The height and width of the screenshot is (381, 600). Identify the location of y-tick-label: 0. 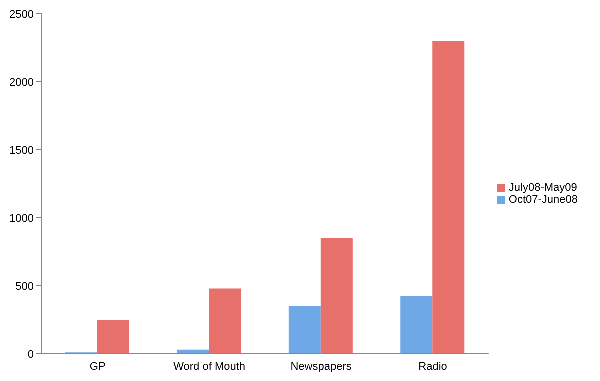
(31, 354).